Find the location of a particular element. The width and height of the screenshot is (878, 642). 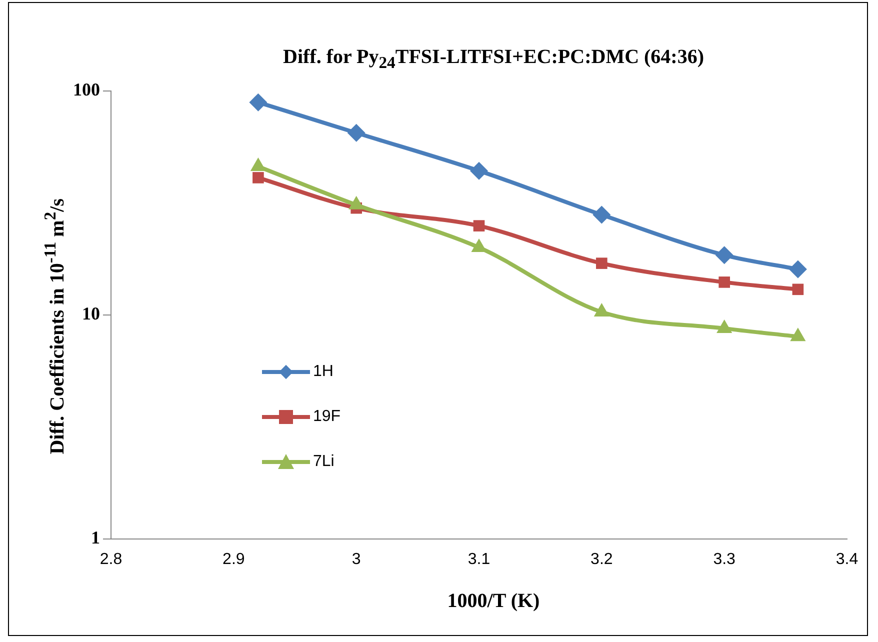

x-tick-label: 2.8 is located at coordinates (111, 559).